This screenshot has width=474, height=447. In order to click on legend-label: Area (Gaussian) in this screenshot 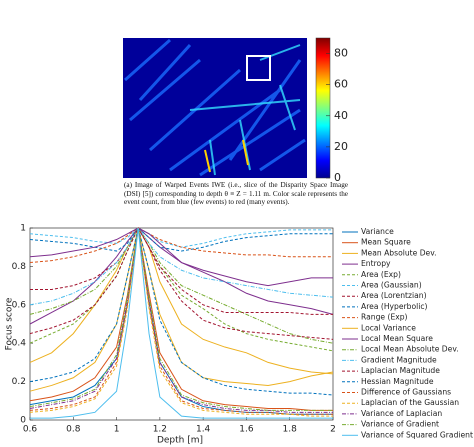, I will do `click(391, 285)`.